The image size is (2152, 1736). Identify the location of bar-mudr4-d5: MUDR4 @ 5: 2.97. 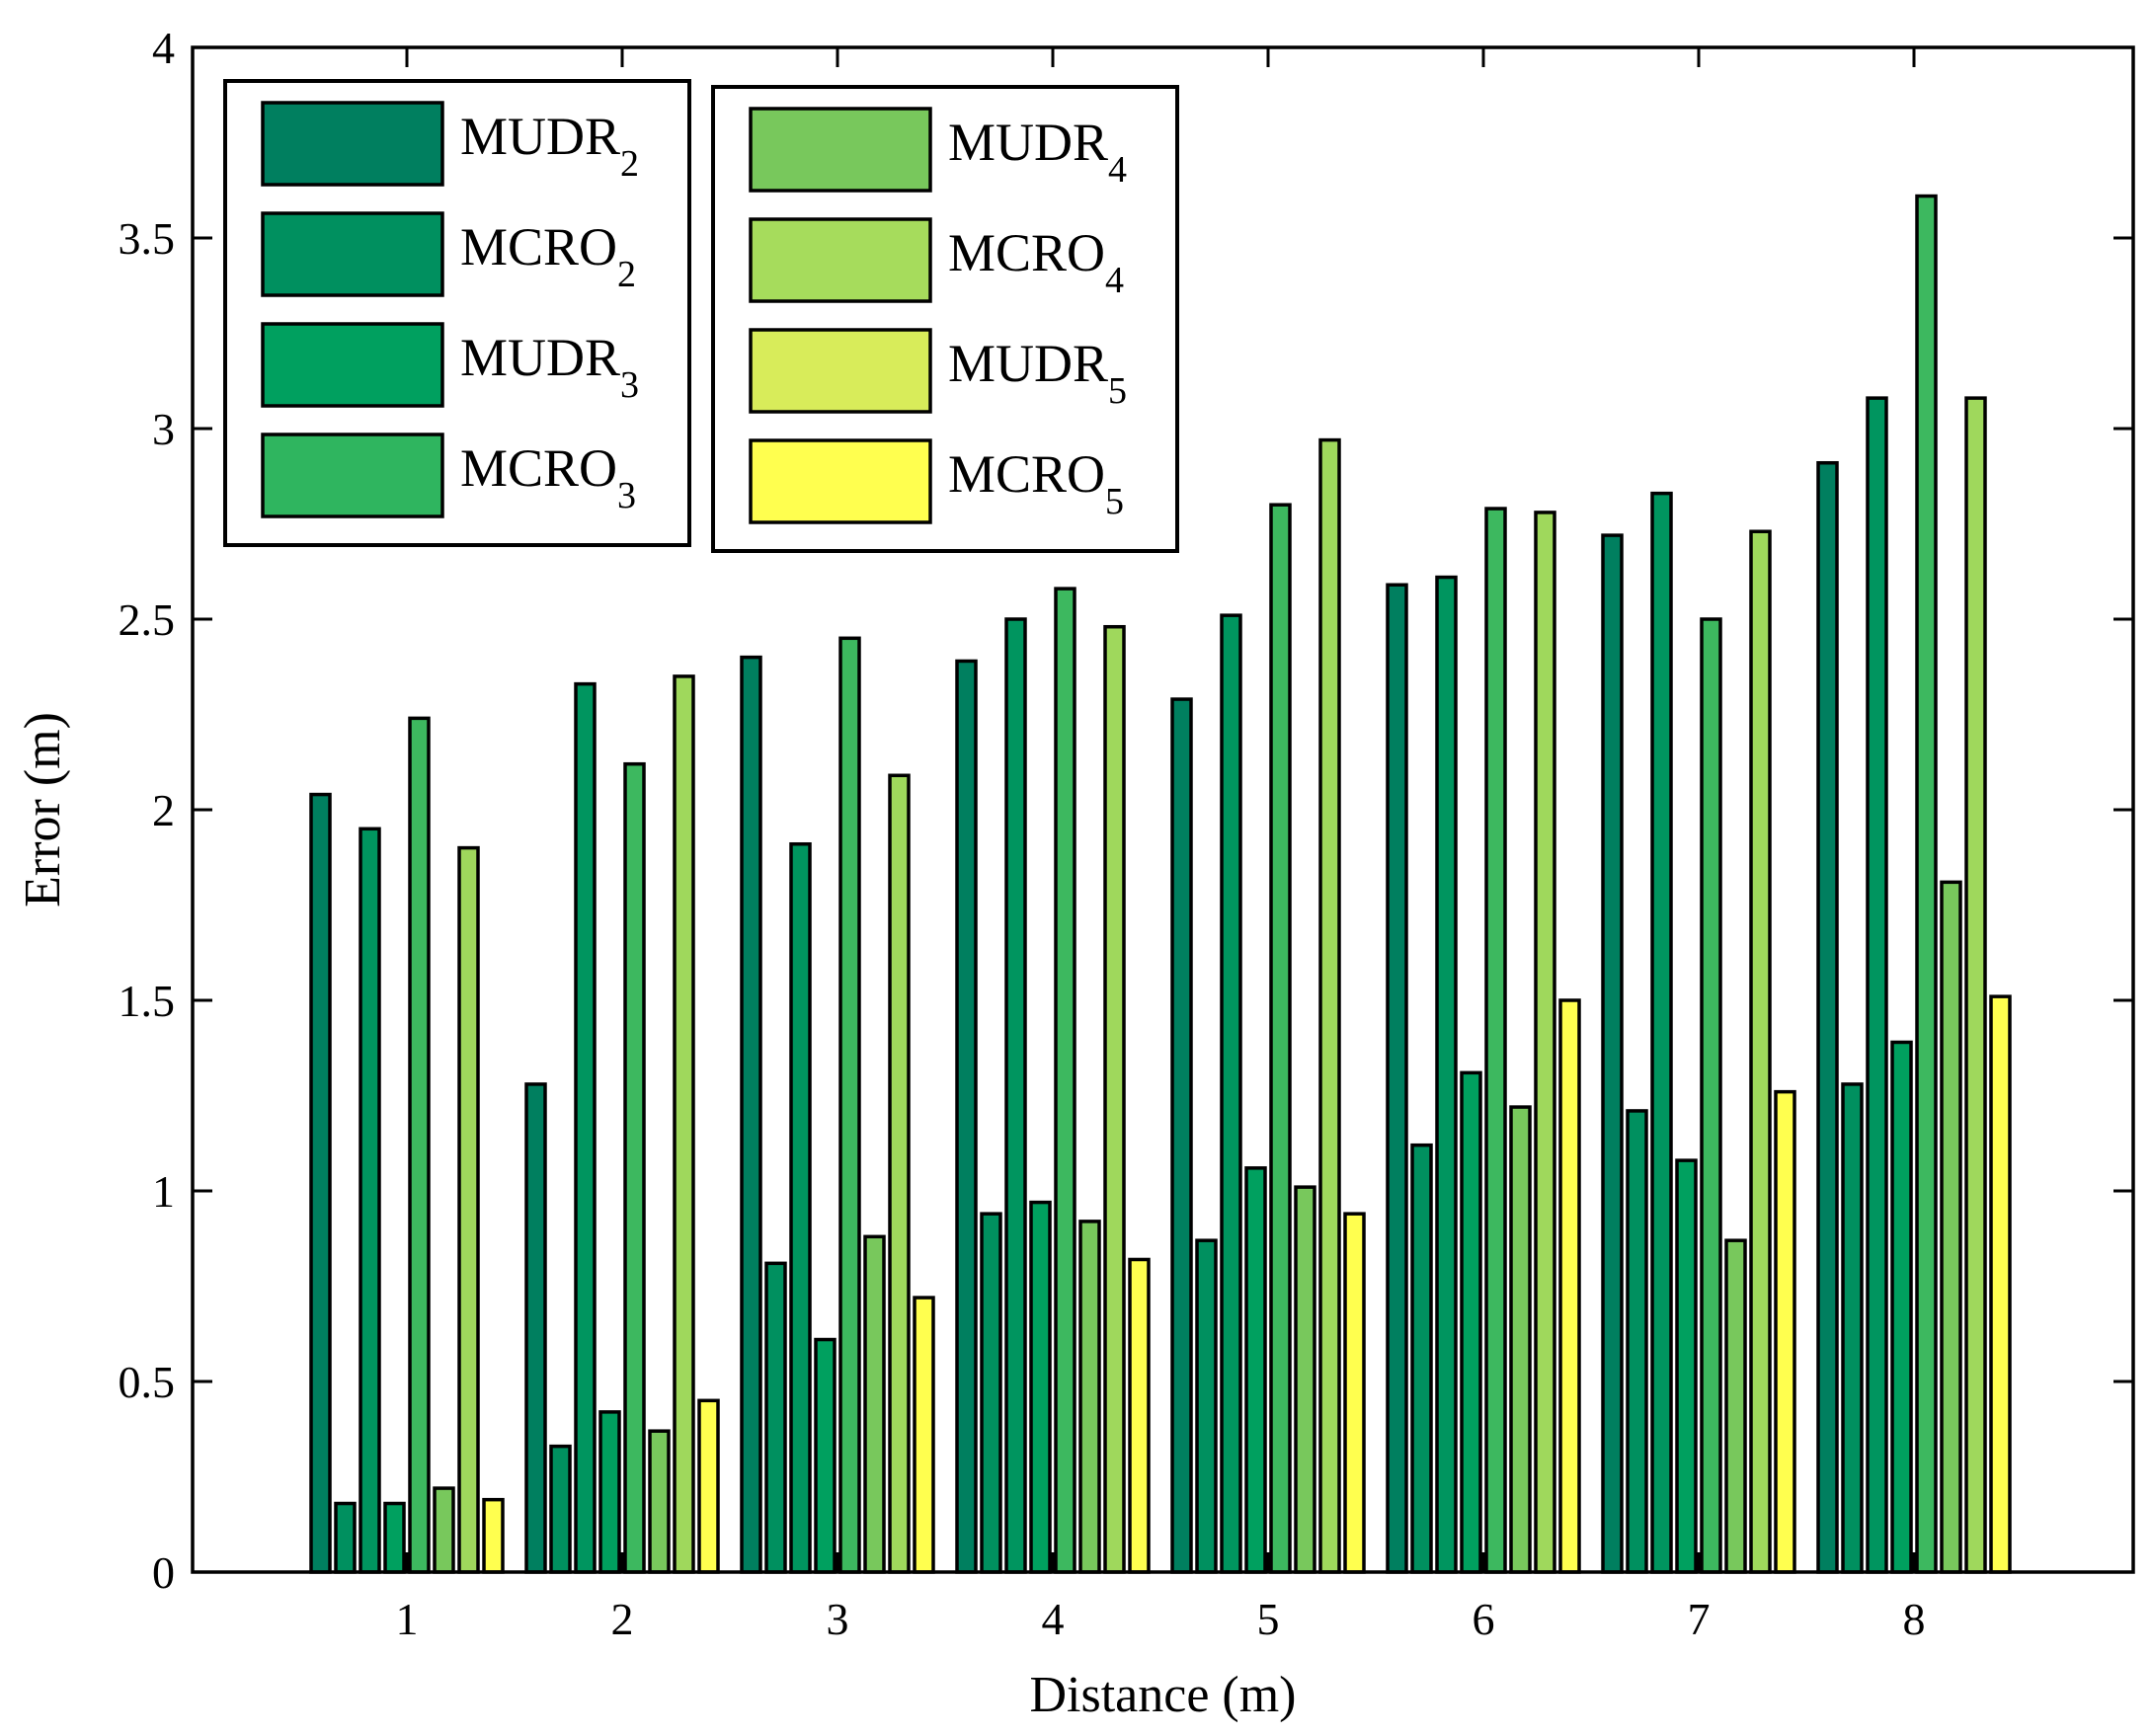
(1329, 1005).